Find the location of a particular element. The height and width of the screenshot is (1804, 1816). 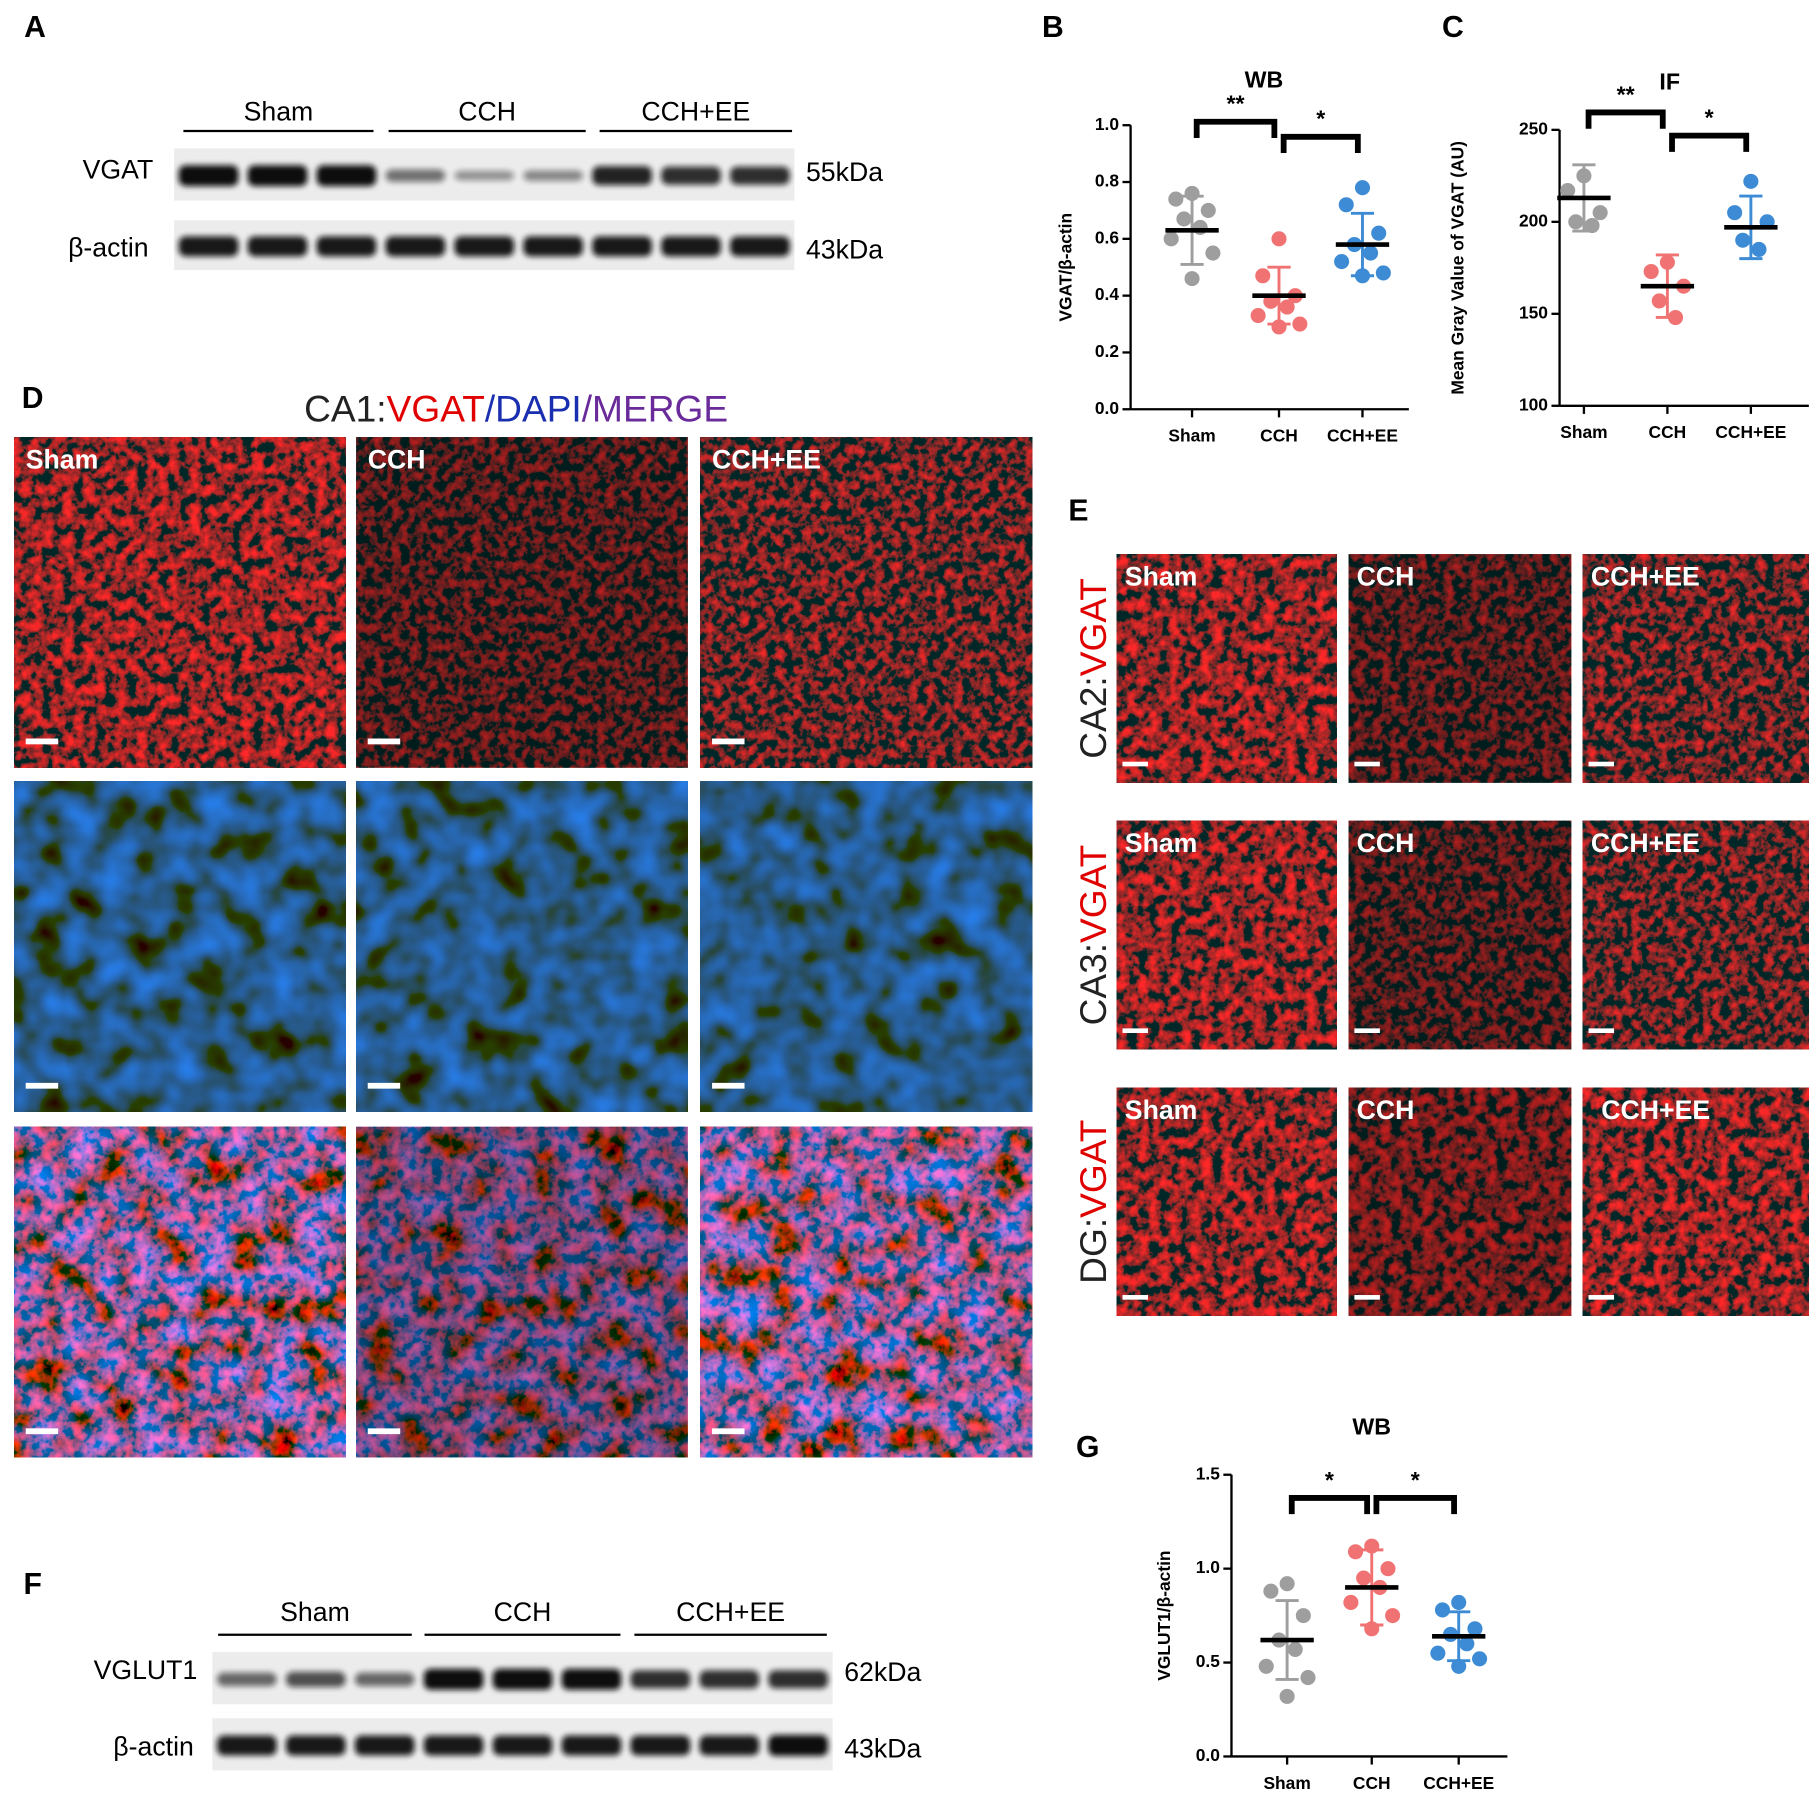

panel-label: D is located at coordinates (33, 398).